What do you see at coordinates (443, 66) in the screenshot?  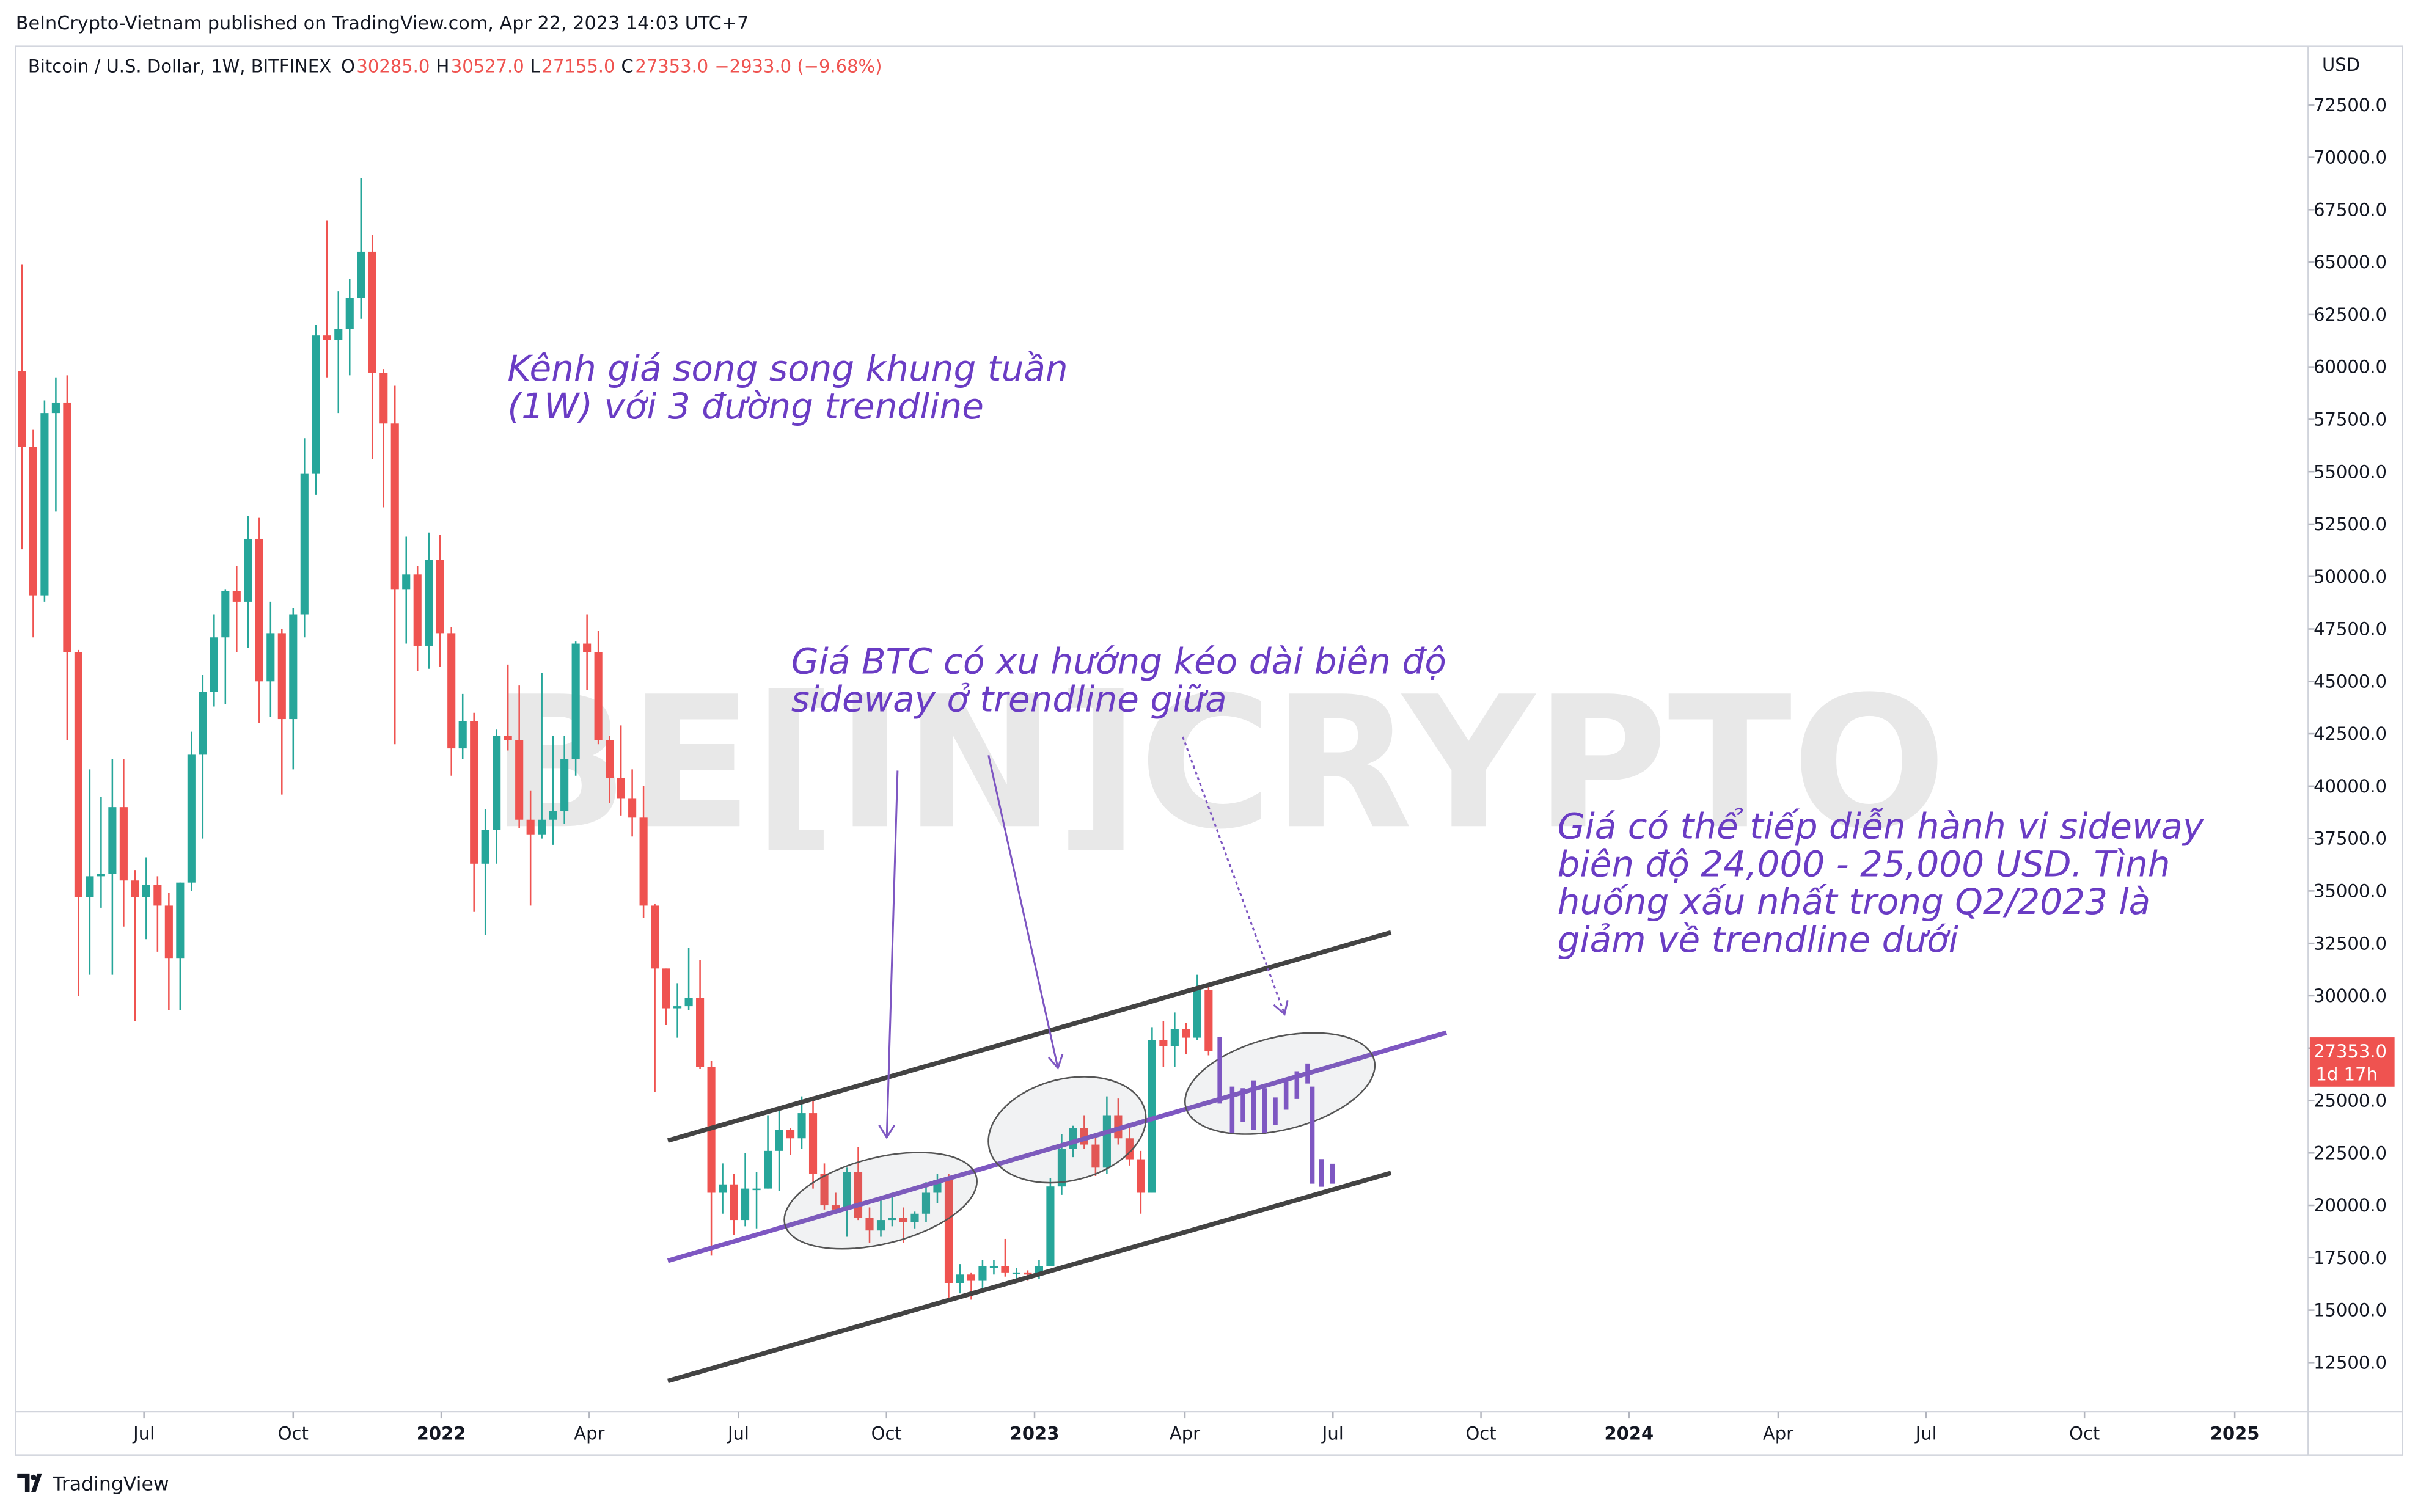 I see `legend-key: H` at bounding box center [443, 66].